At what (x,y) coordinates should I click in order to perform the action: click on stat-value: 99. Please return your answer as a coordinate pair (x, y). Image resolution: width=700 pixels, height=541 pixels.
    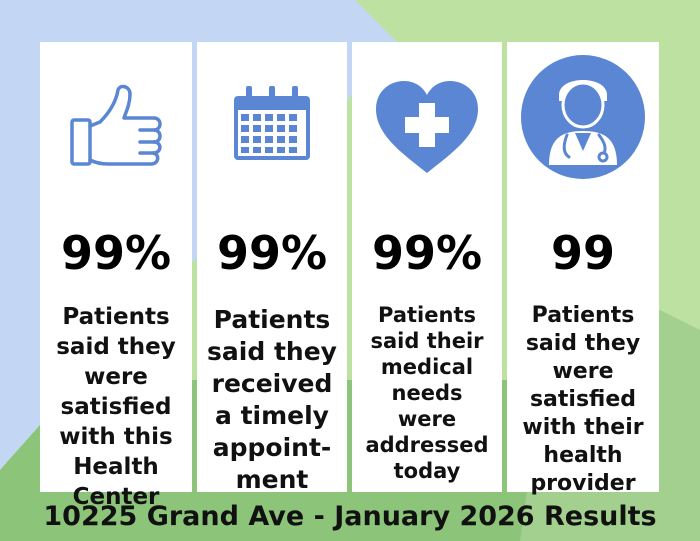
    Looking at the image, I should click on (582, 253).